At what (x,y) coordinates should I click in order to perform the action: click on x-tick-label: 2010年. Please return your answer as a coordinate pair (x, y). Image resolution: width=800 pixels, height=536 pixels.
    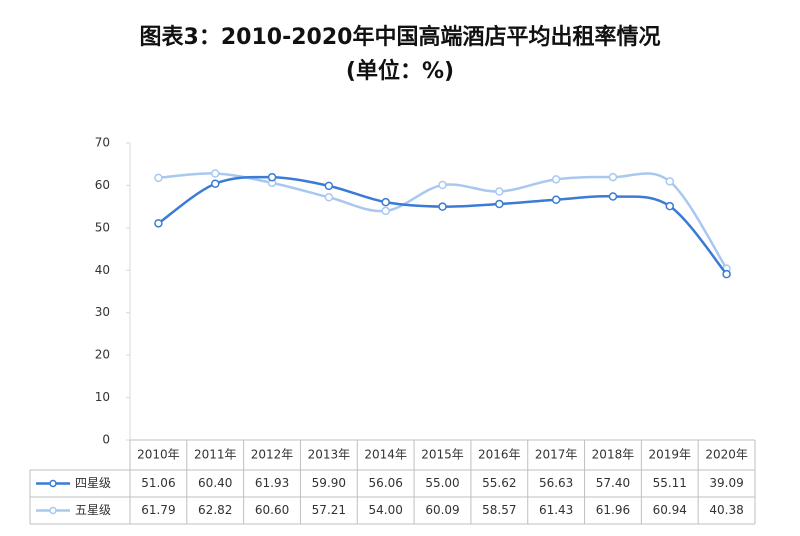
    Looking at the image, I should click on (158, 455).